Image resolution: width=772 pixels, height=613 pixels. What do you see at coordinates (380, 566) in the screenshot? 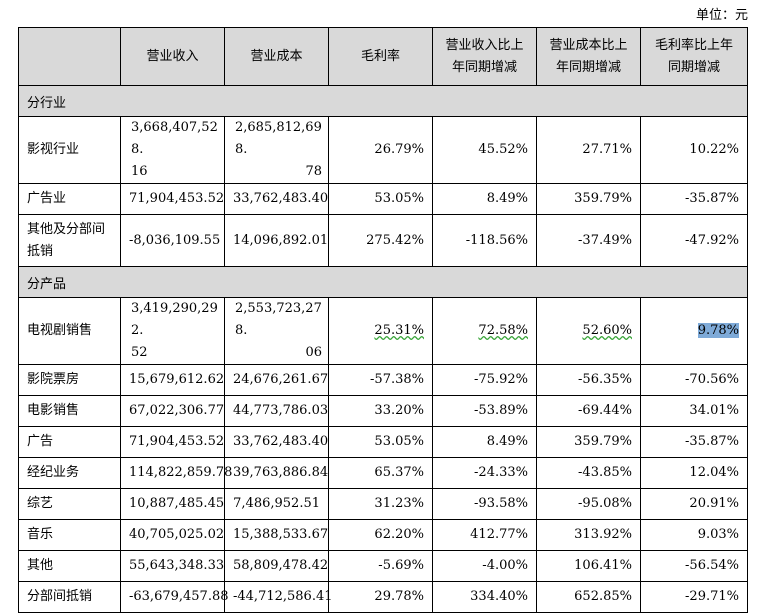
I see `margin-cell: -5.69%` at bounding box center [380, 566].